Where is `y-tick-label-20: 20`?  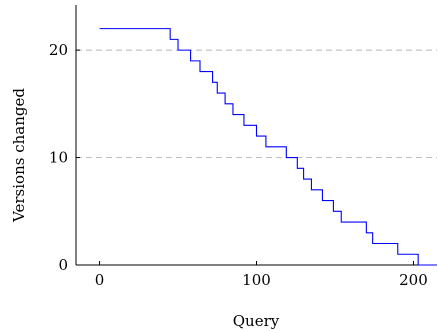
y-tick-label-20: 20 is located at coordinates (58, 50).